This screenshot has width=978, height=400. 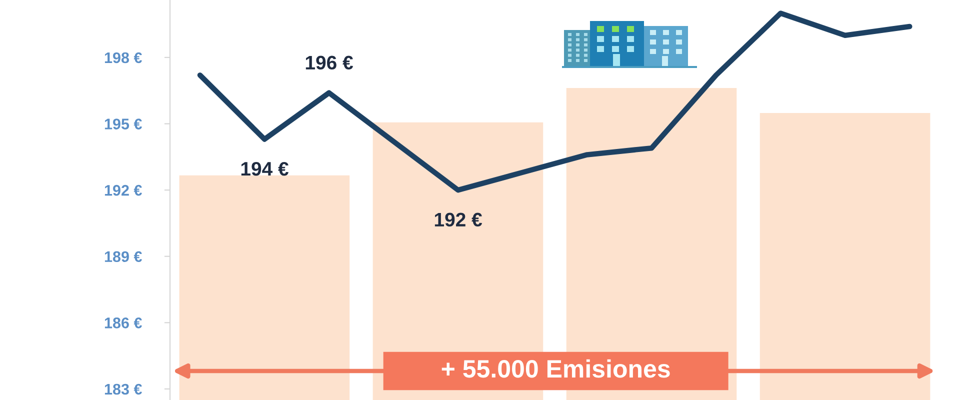 What do you see at coordinates (123, 389) in the screenshot?
I see `y-tick-label: 183 €` at bounding box center [123, 389].